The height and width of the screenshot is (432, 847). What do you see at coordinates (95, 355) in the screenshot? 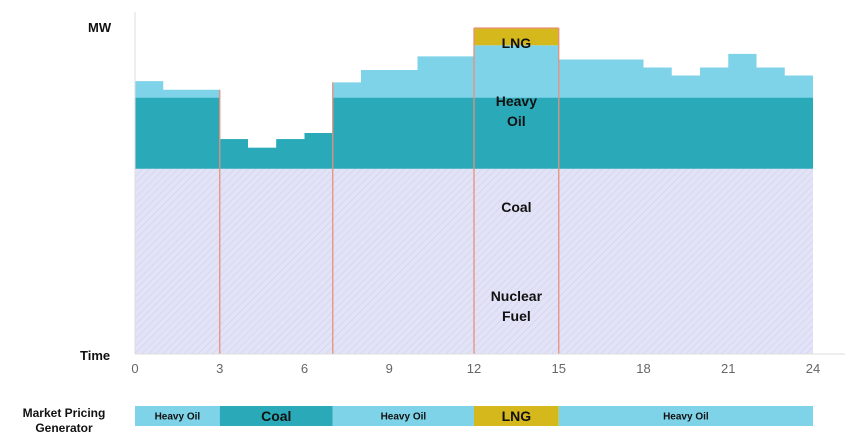
I see `x-axis-label: Time` at bounding box center [95, 355].